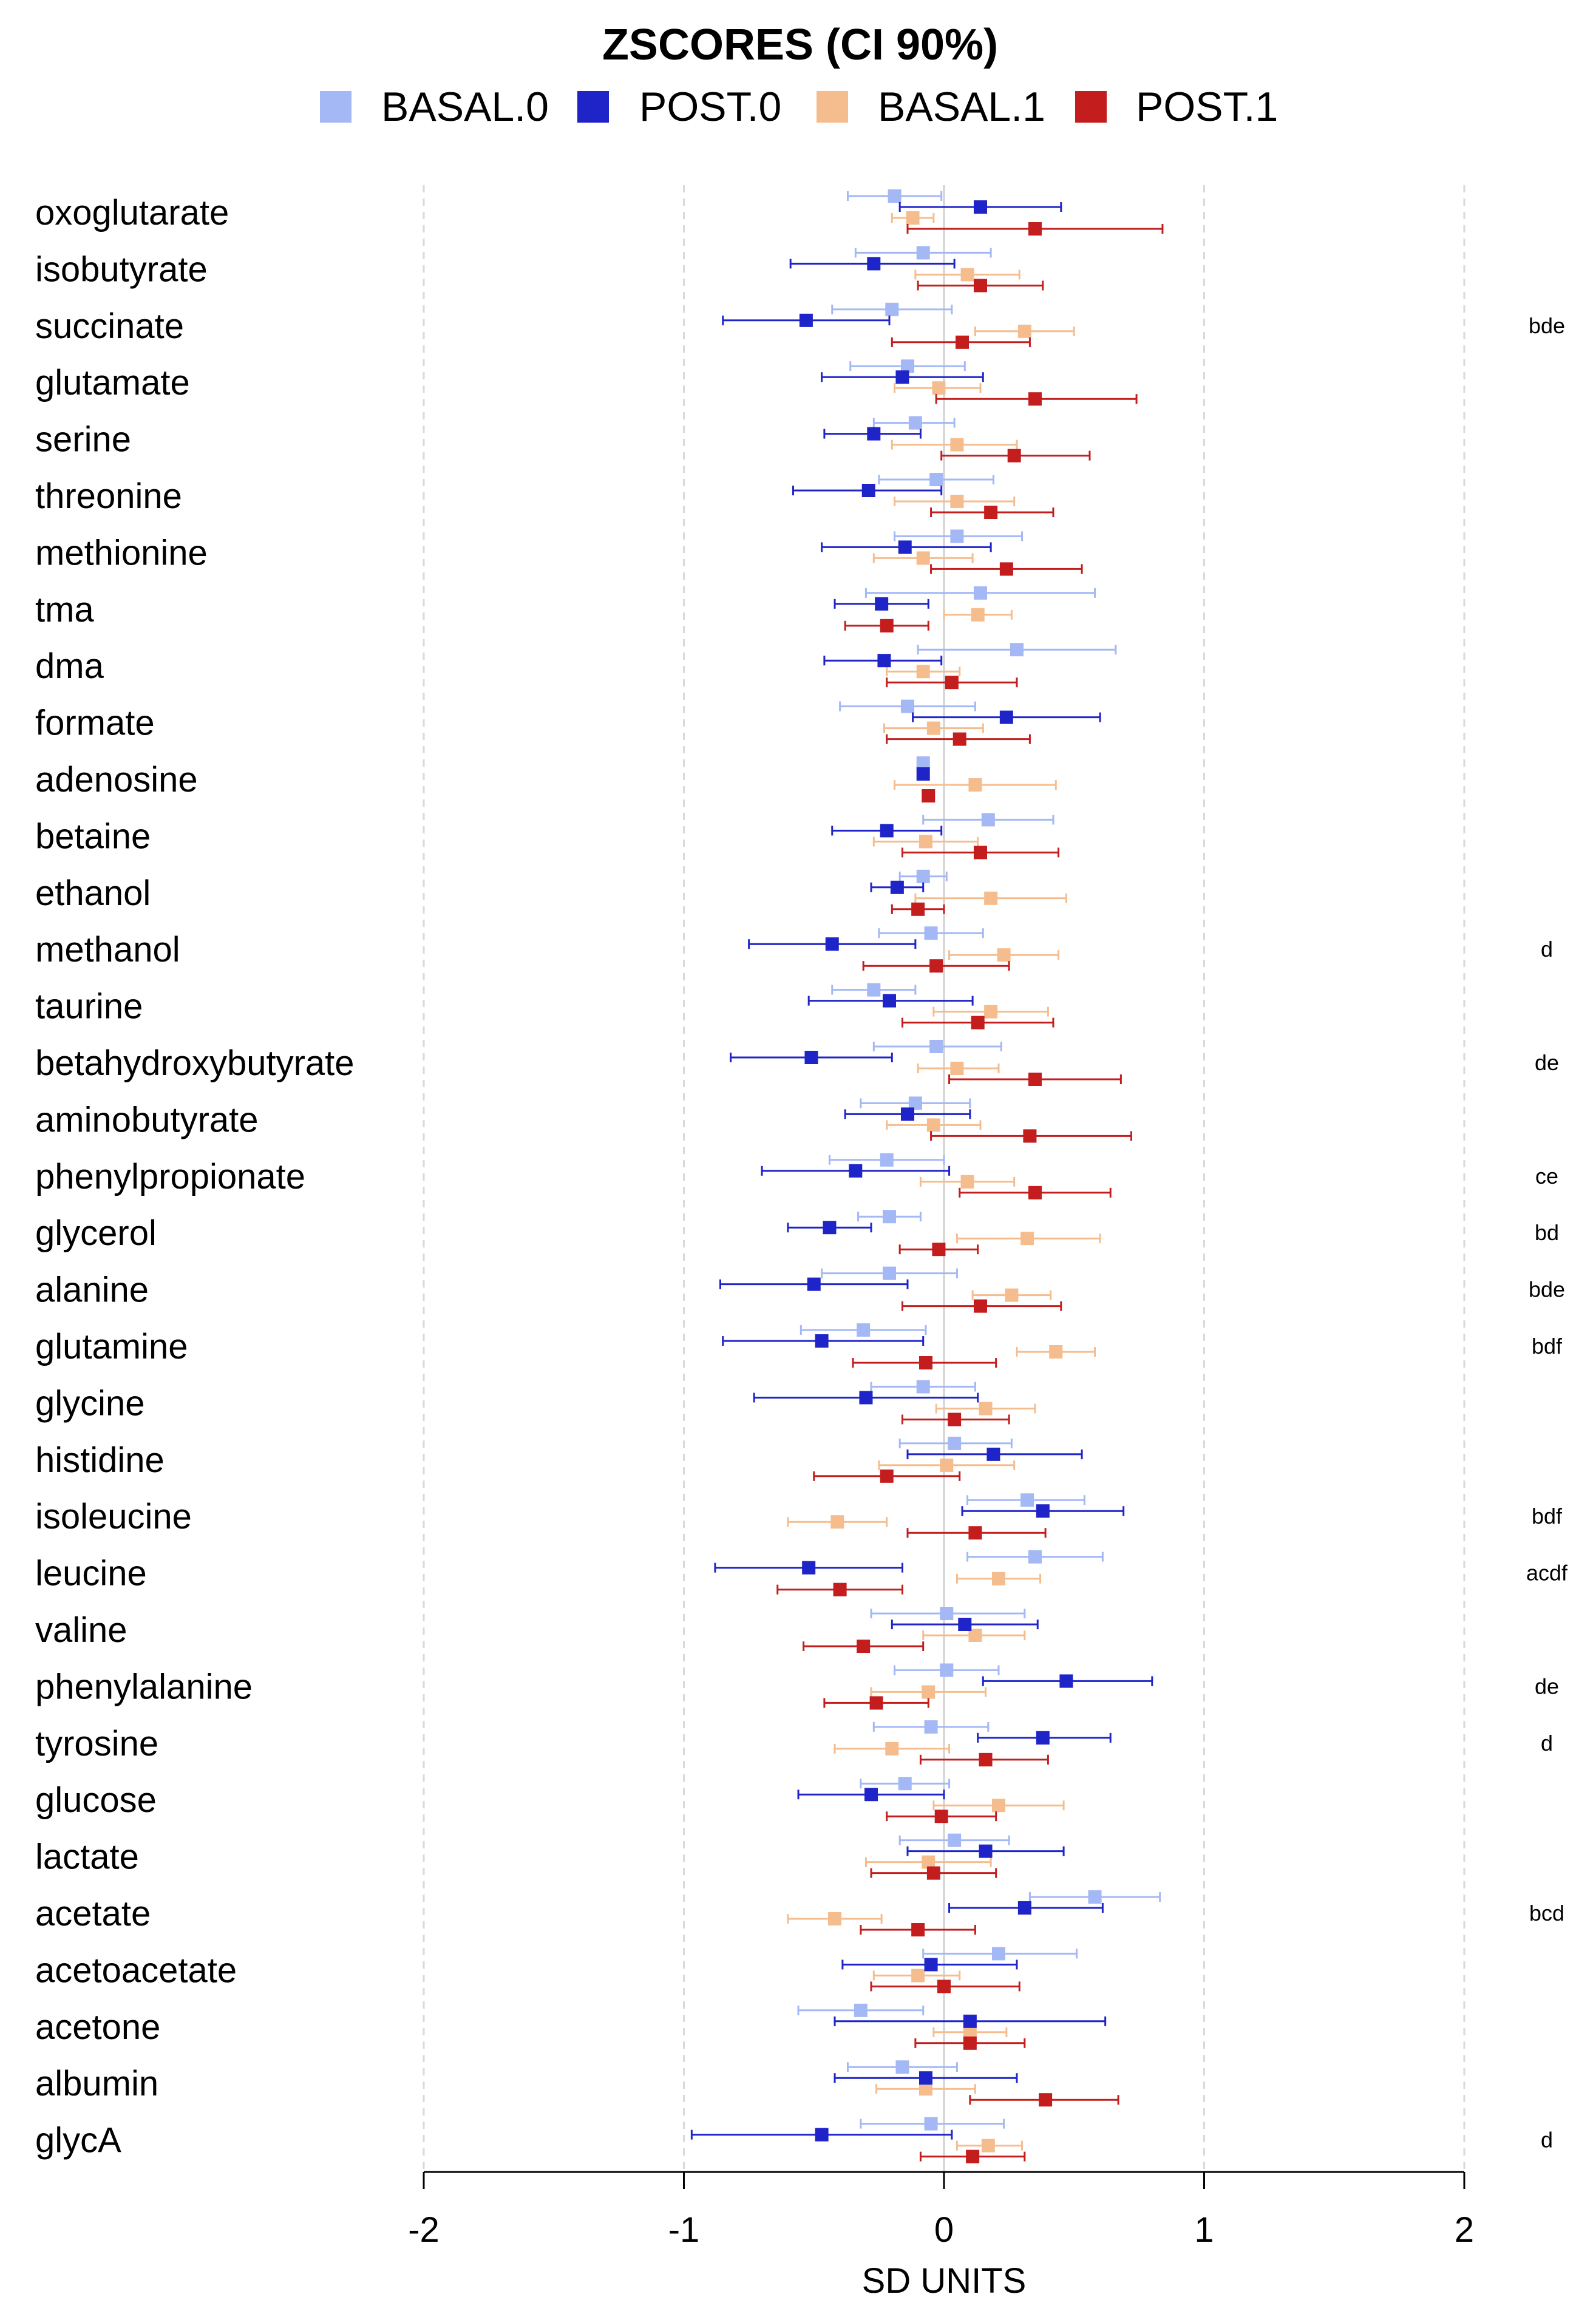 The width and height of the screenshot is (1596, 2314). Describe the element at coordinates (92, 1290) in the screenshot. I see `row-label-alanine: alanine` at that location.